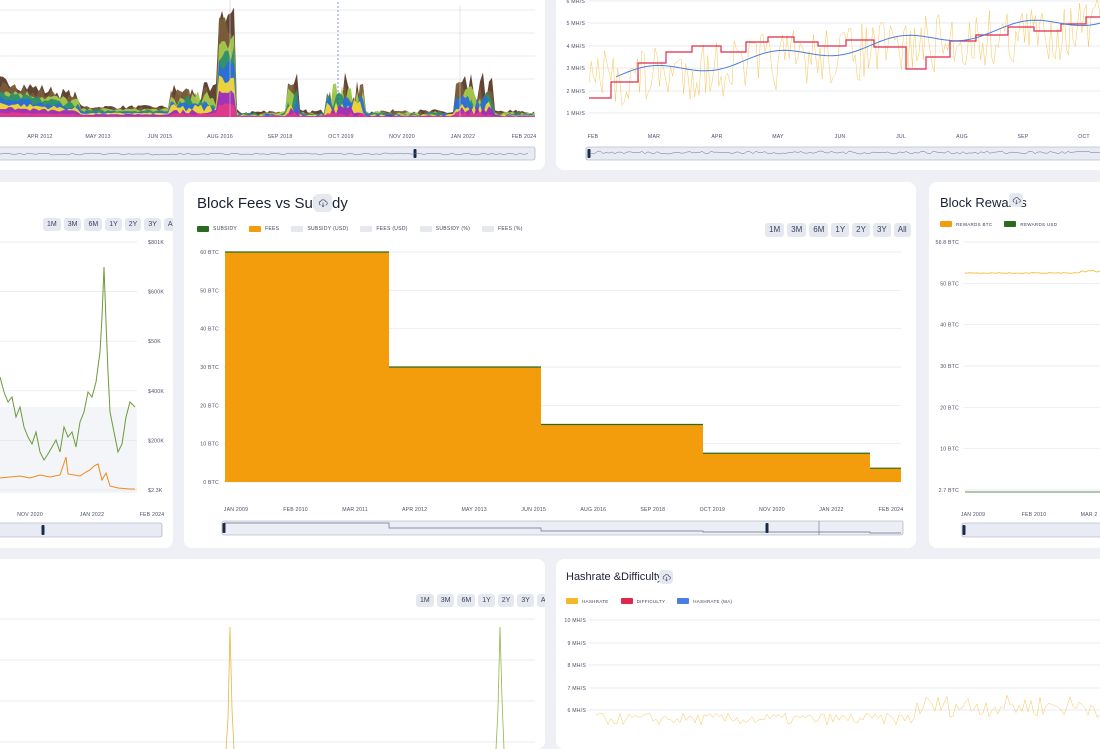  What do you see at coordinates (68, 450) in the screenshot?
I see `shaded-region` at bounding box center [68, 450].